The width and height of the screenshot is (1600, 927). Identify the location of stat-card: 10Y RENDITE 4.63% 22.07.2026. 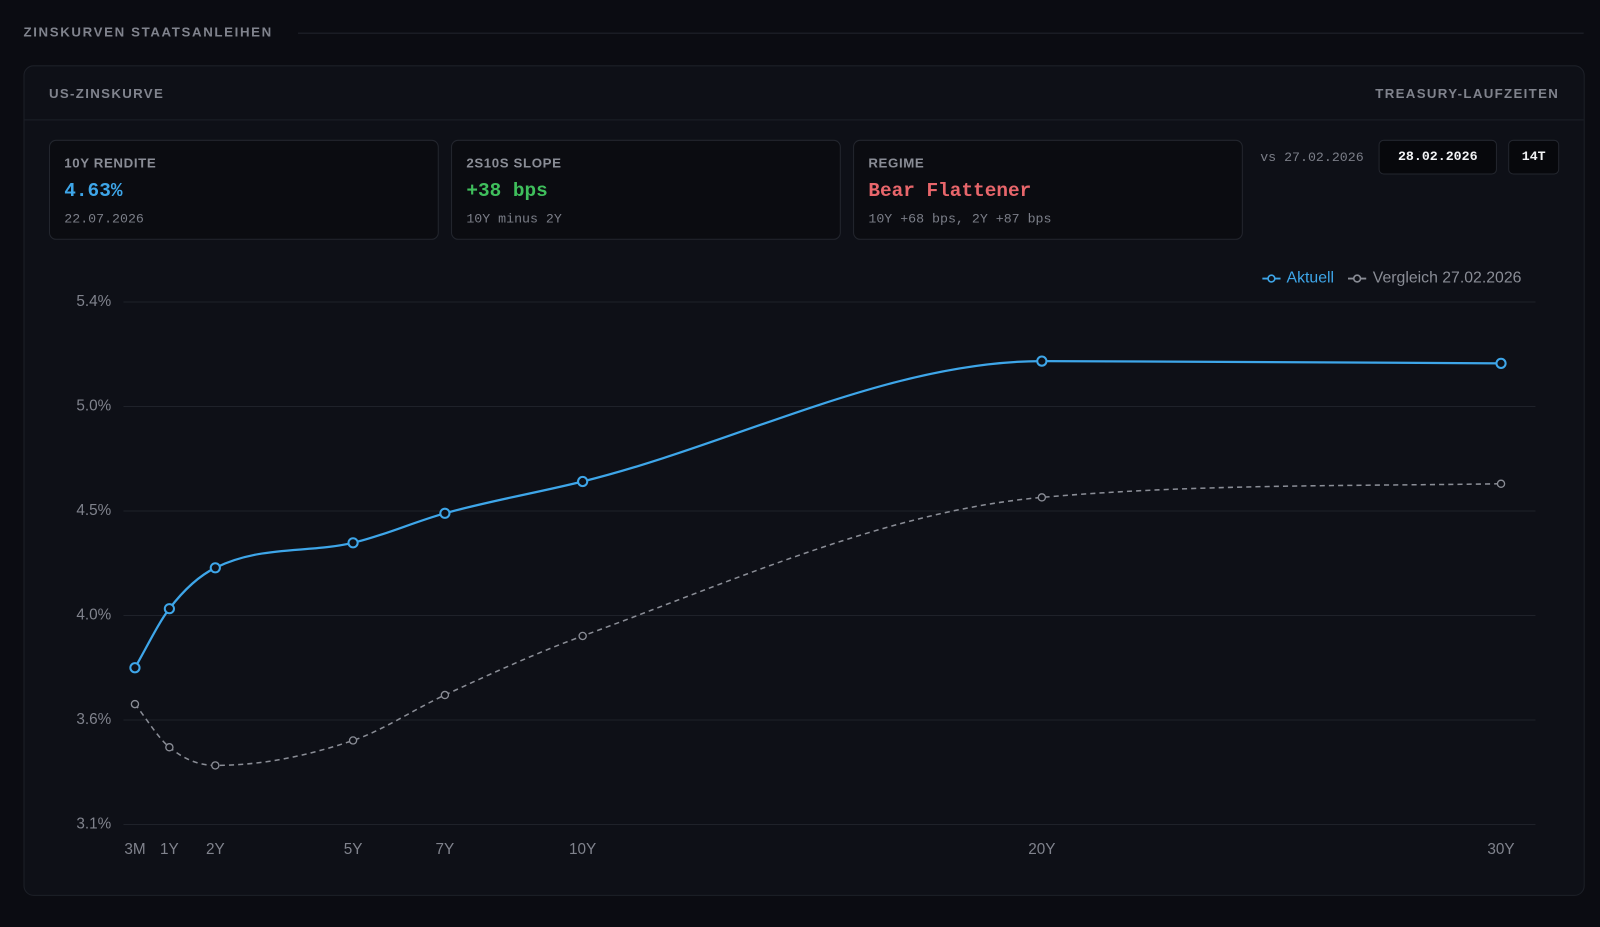
(243, 189).